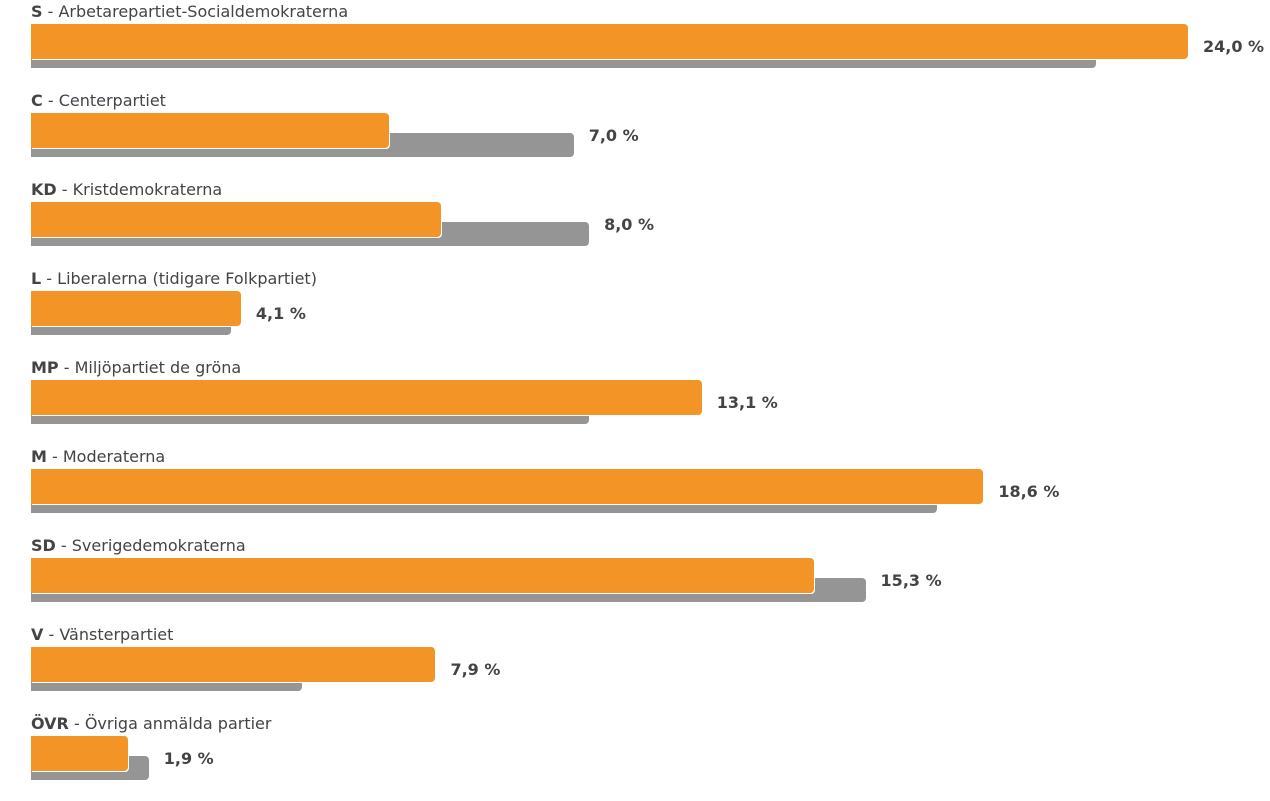  I want to click on party-name: Vänsterpartiet, so click(116, 634).